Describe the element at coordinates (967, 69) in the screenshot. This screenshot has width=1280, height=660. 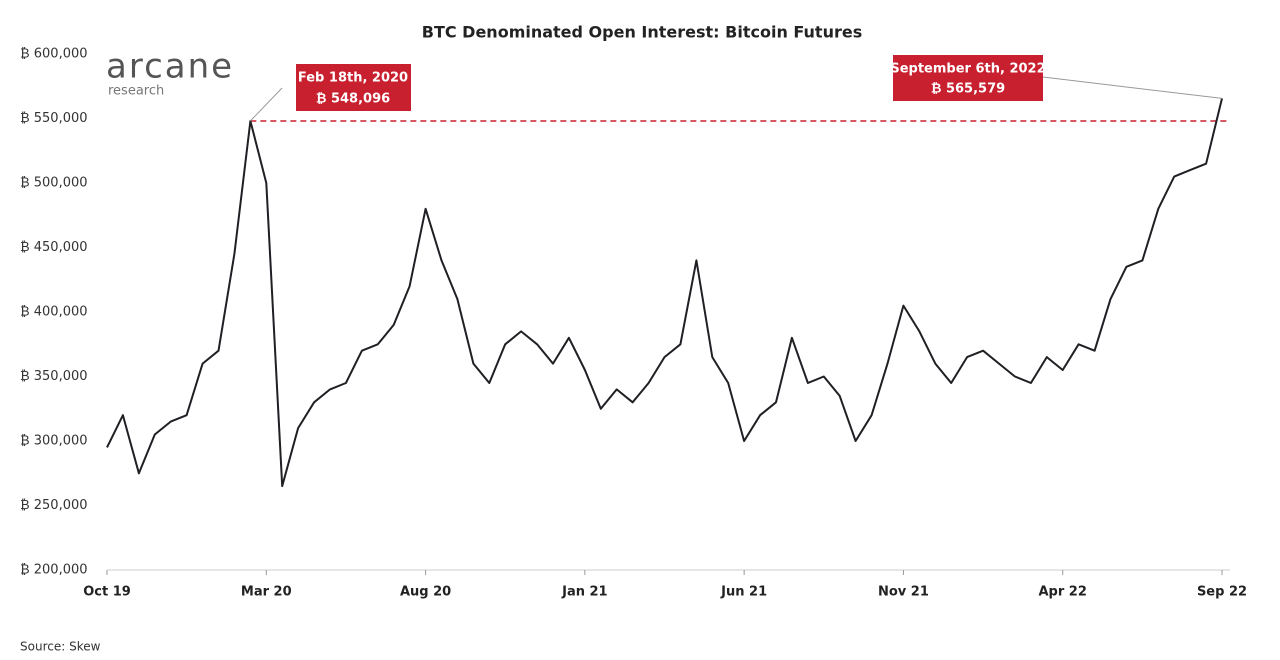
I see `annotation-date: September 6th, 2022` at that location.